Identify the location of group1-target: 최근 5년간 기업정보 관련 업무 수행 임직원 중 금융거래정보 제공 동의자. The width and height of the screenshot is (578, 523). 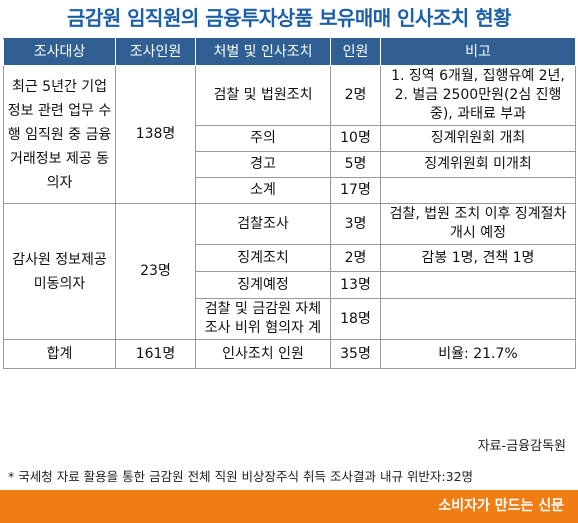
(59, 134).